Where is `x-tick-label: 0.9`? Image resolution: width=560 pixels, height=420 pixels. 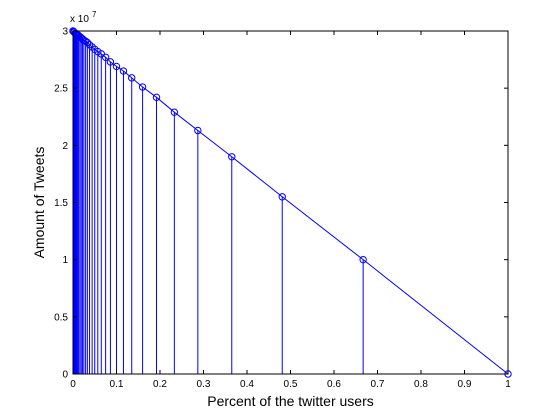
x-tick-label: 0.9 is located at coordinates (465, 384).